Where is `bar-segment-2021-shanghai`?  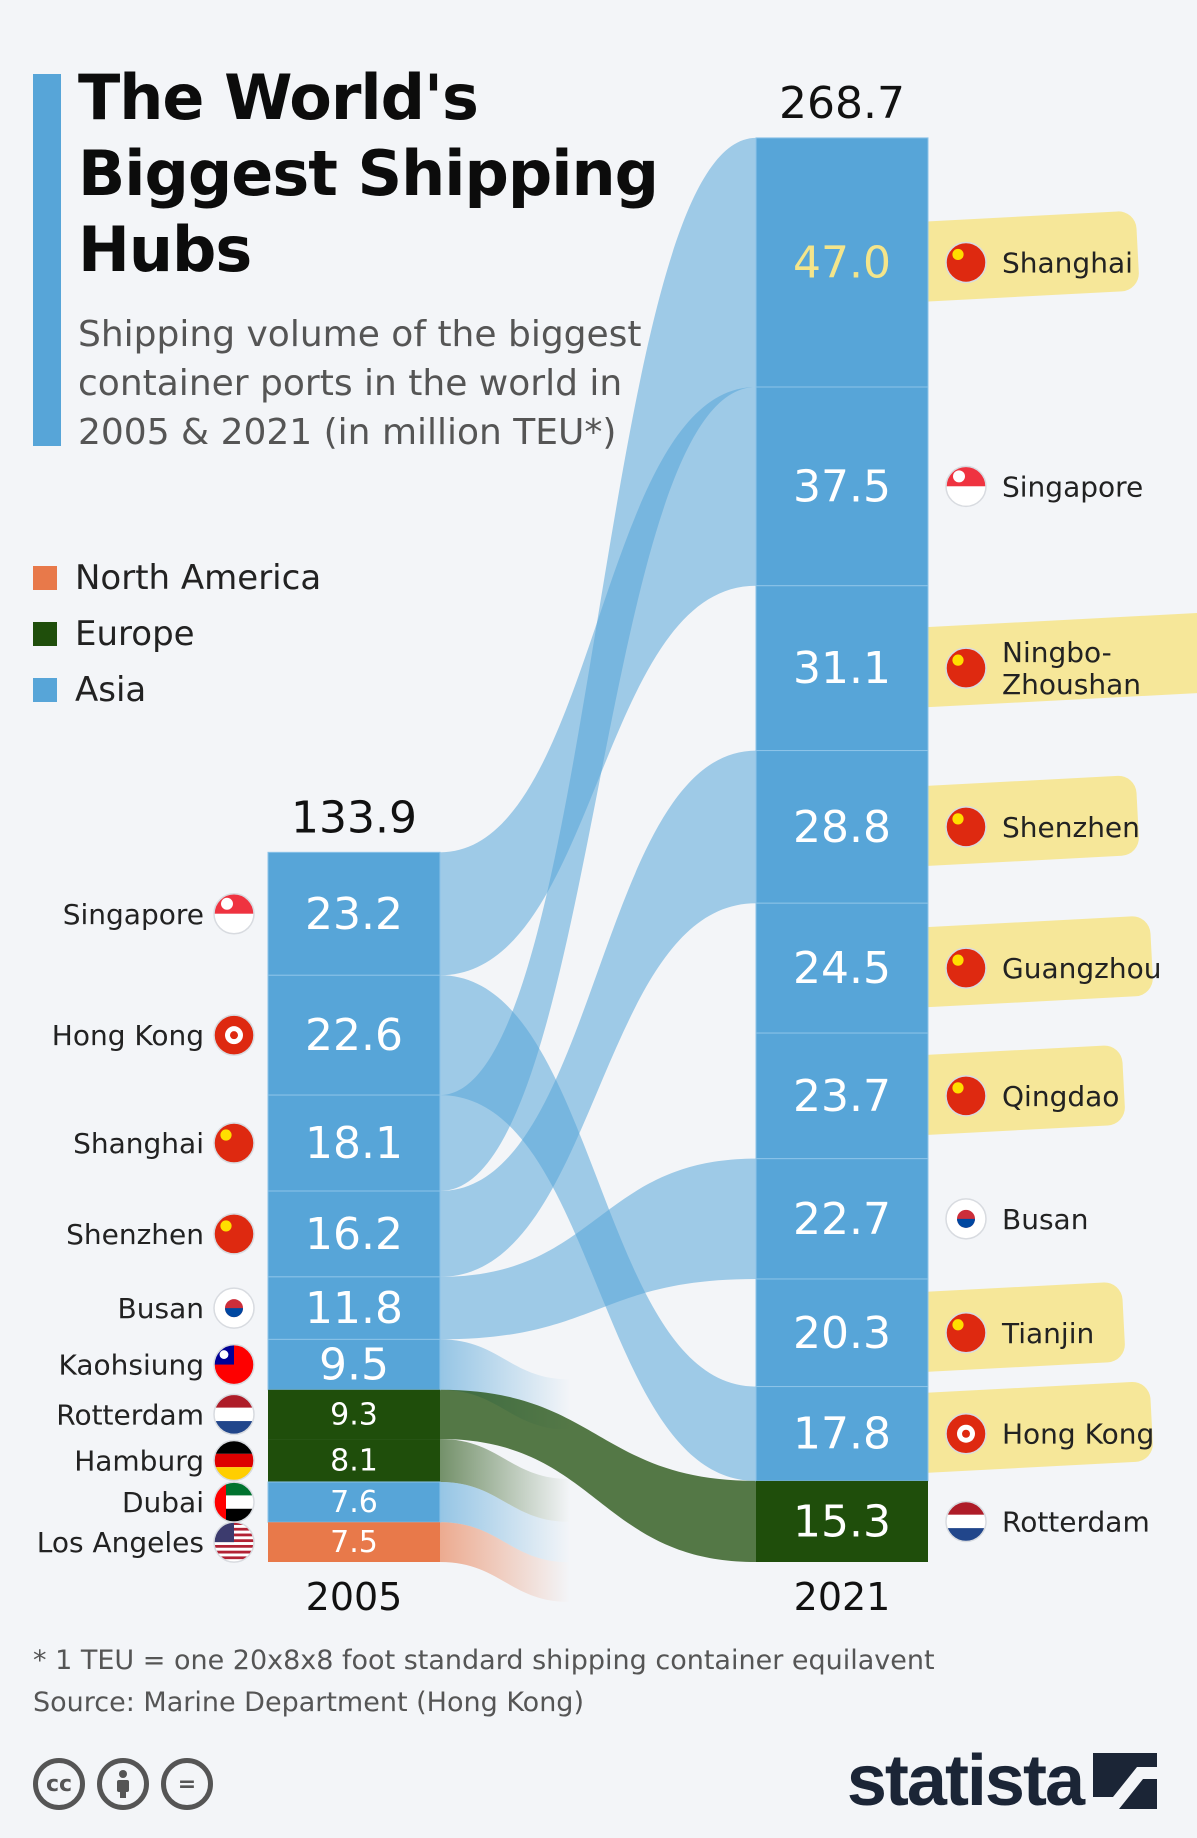 bar-segment-2021-shanghai is located at coordinates (842, 262).